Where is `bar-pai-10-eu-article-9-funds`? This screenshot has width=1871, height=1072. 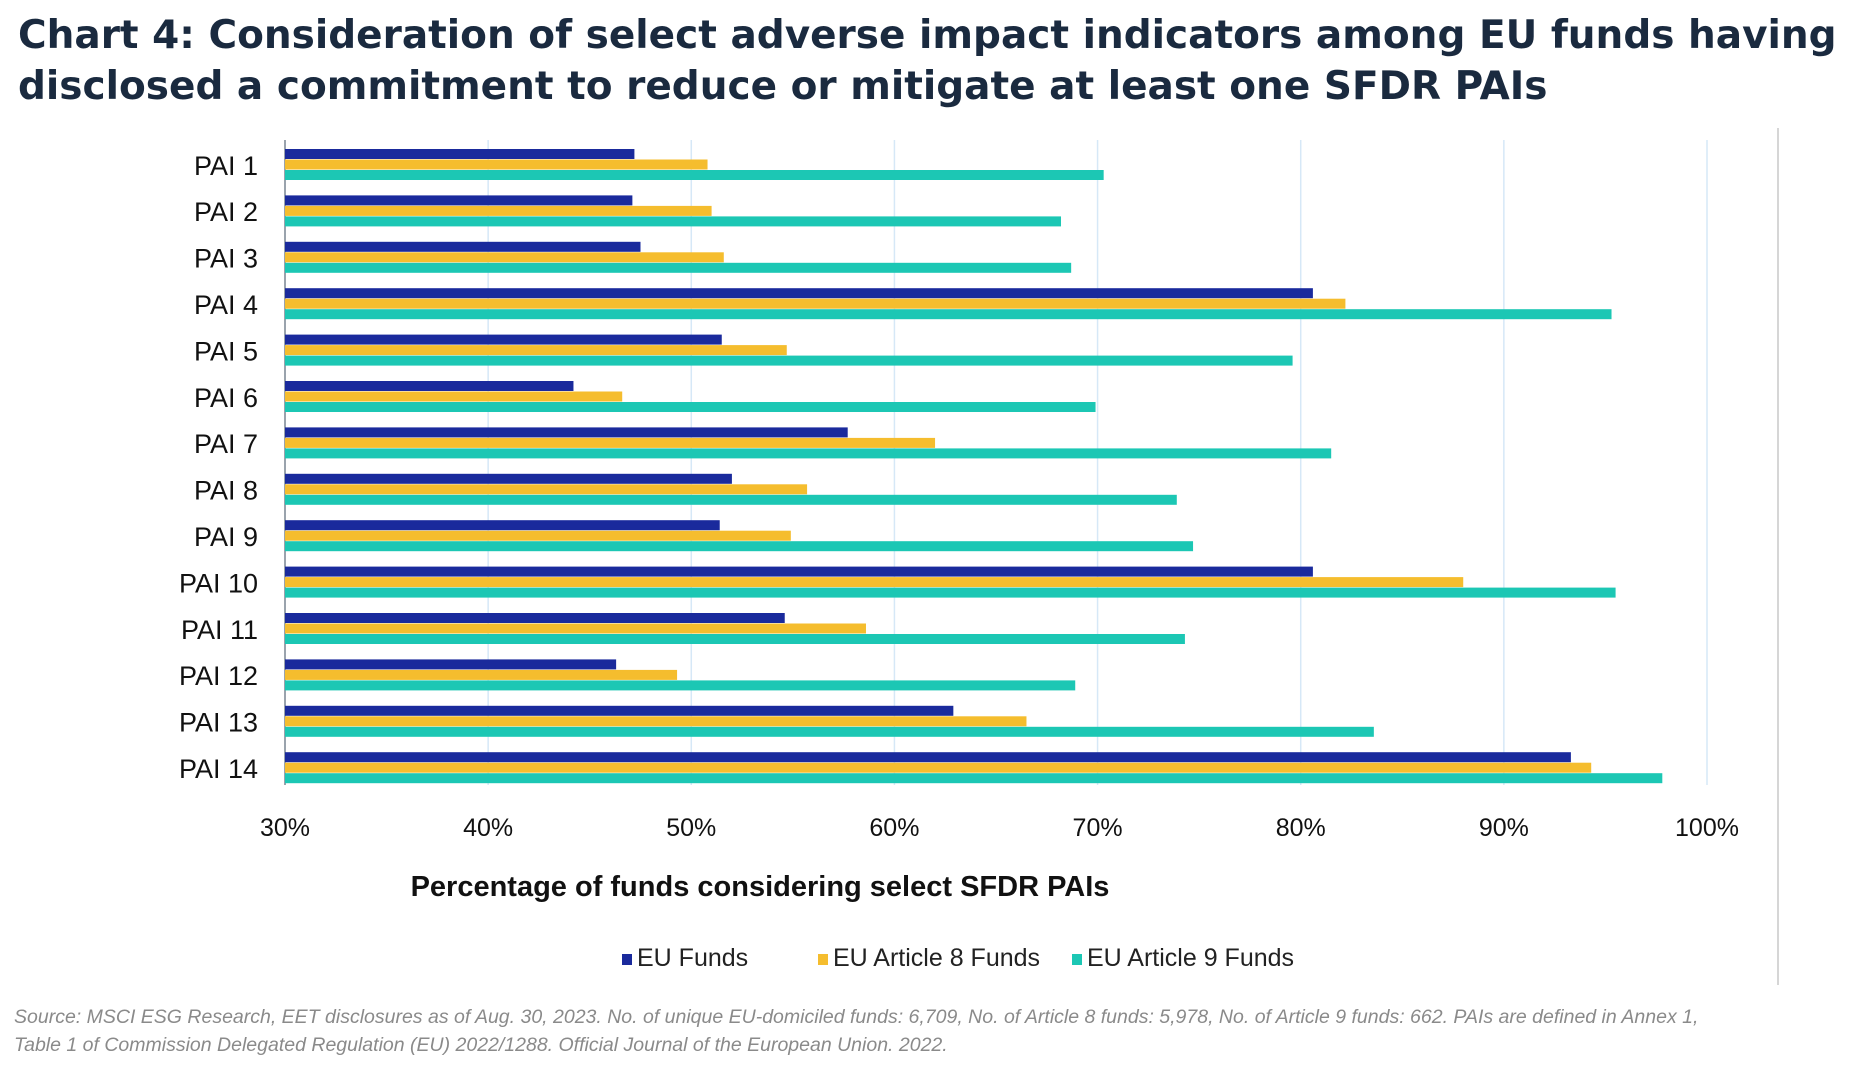 bar-pai-10-eu-article-9-funds is located at coordinates (950, 592).